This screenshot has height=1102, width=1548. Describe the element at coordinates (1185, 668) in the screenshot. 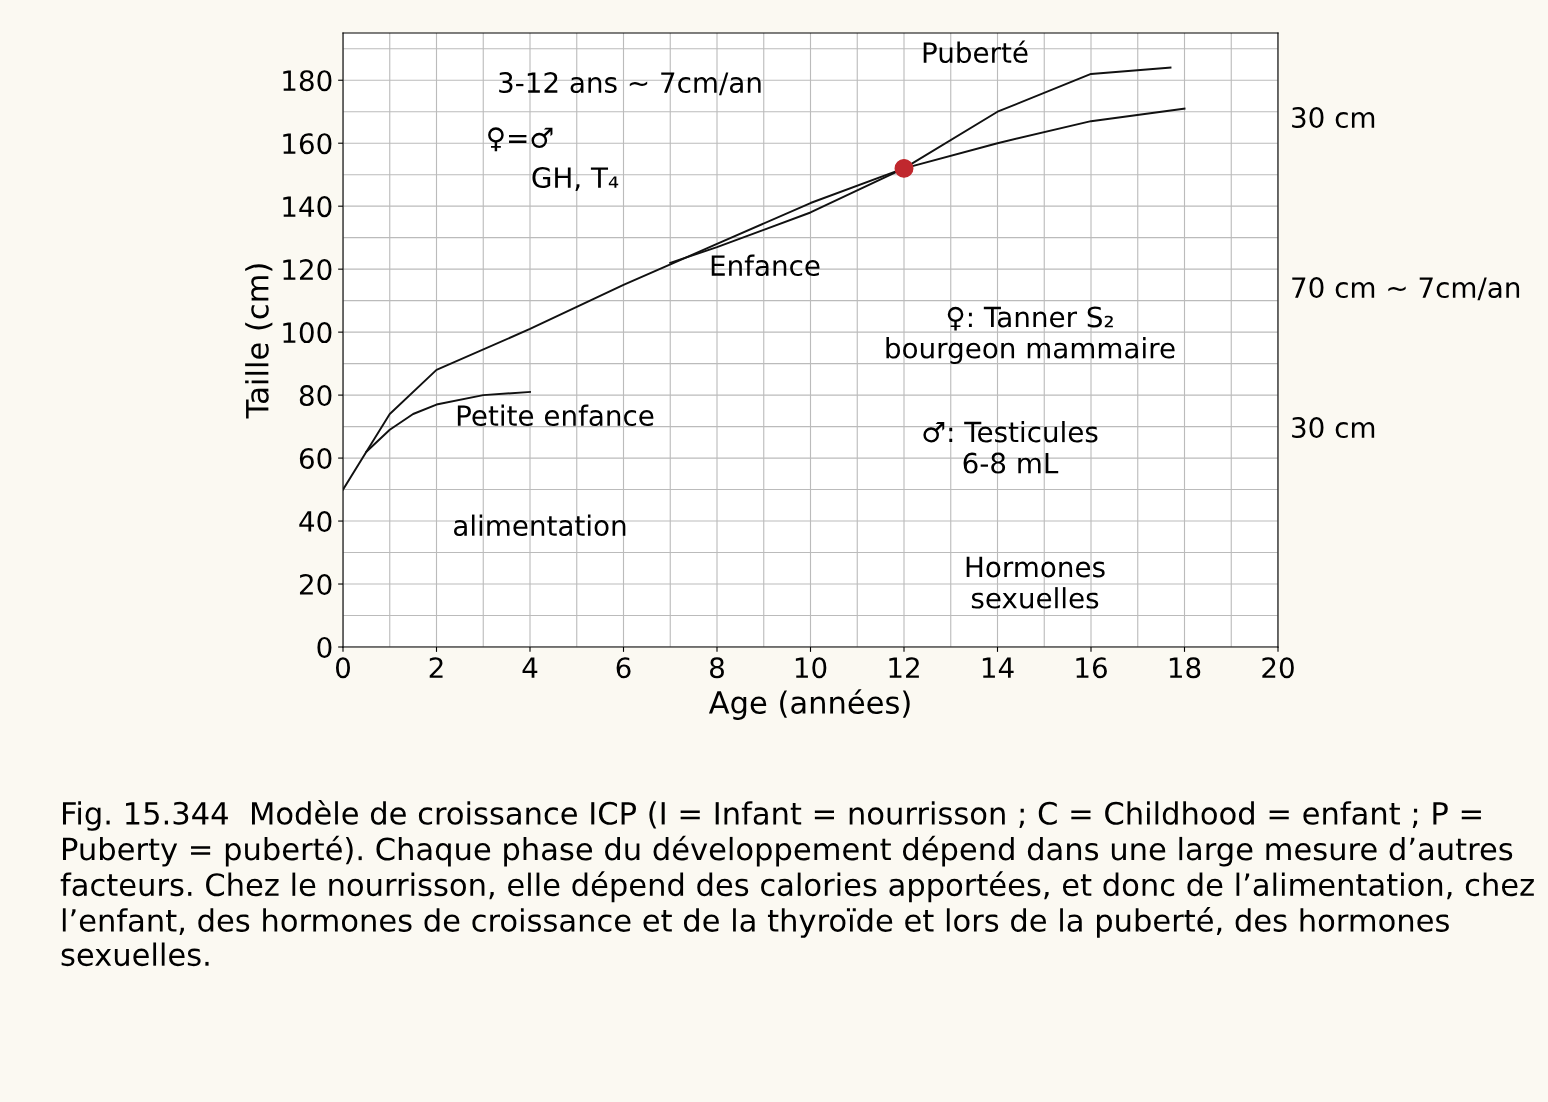

I see `x-tick-label: 18` at that location.